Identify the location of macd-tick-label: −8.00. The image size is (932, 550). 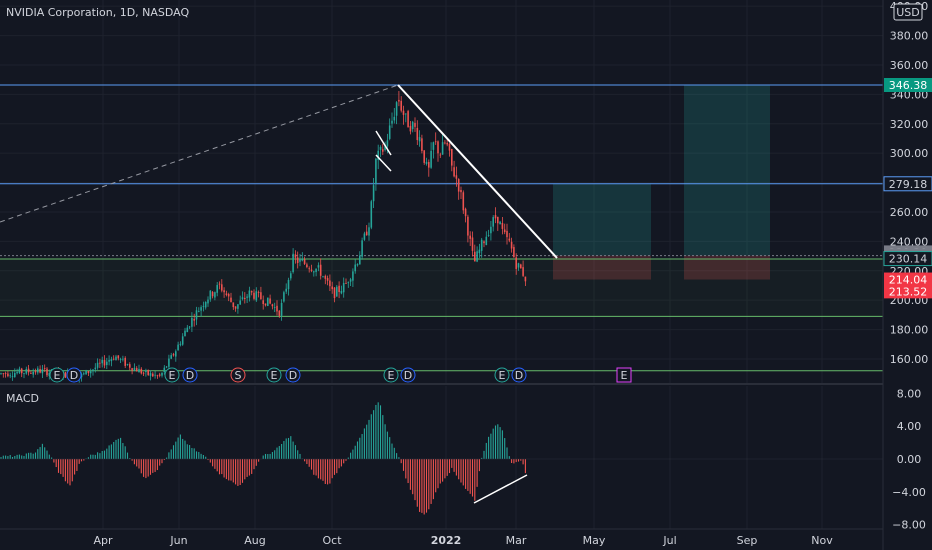
(909, 525).